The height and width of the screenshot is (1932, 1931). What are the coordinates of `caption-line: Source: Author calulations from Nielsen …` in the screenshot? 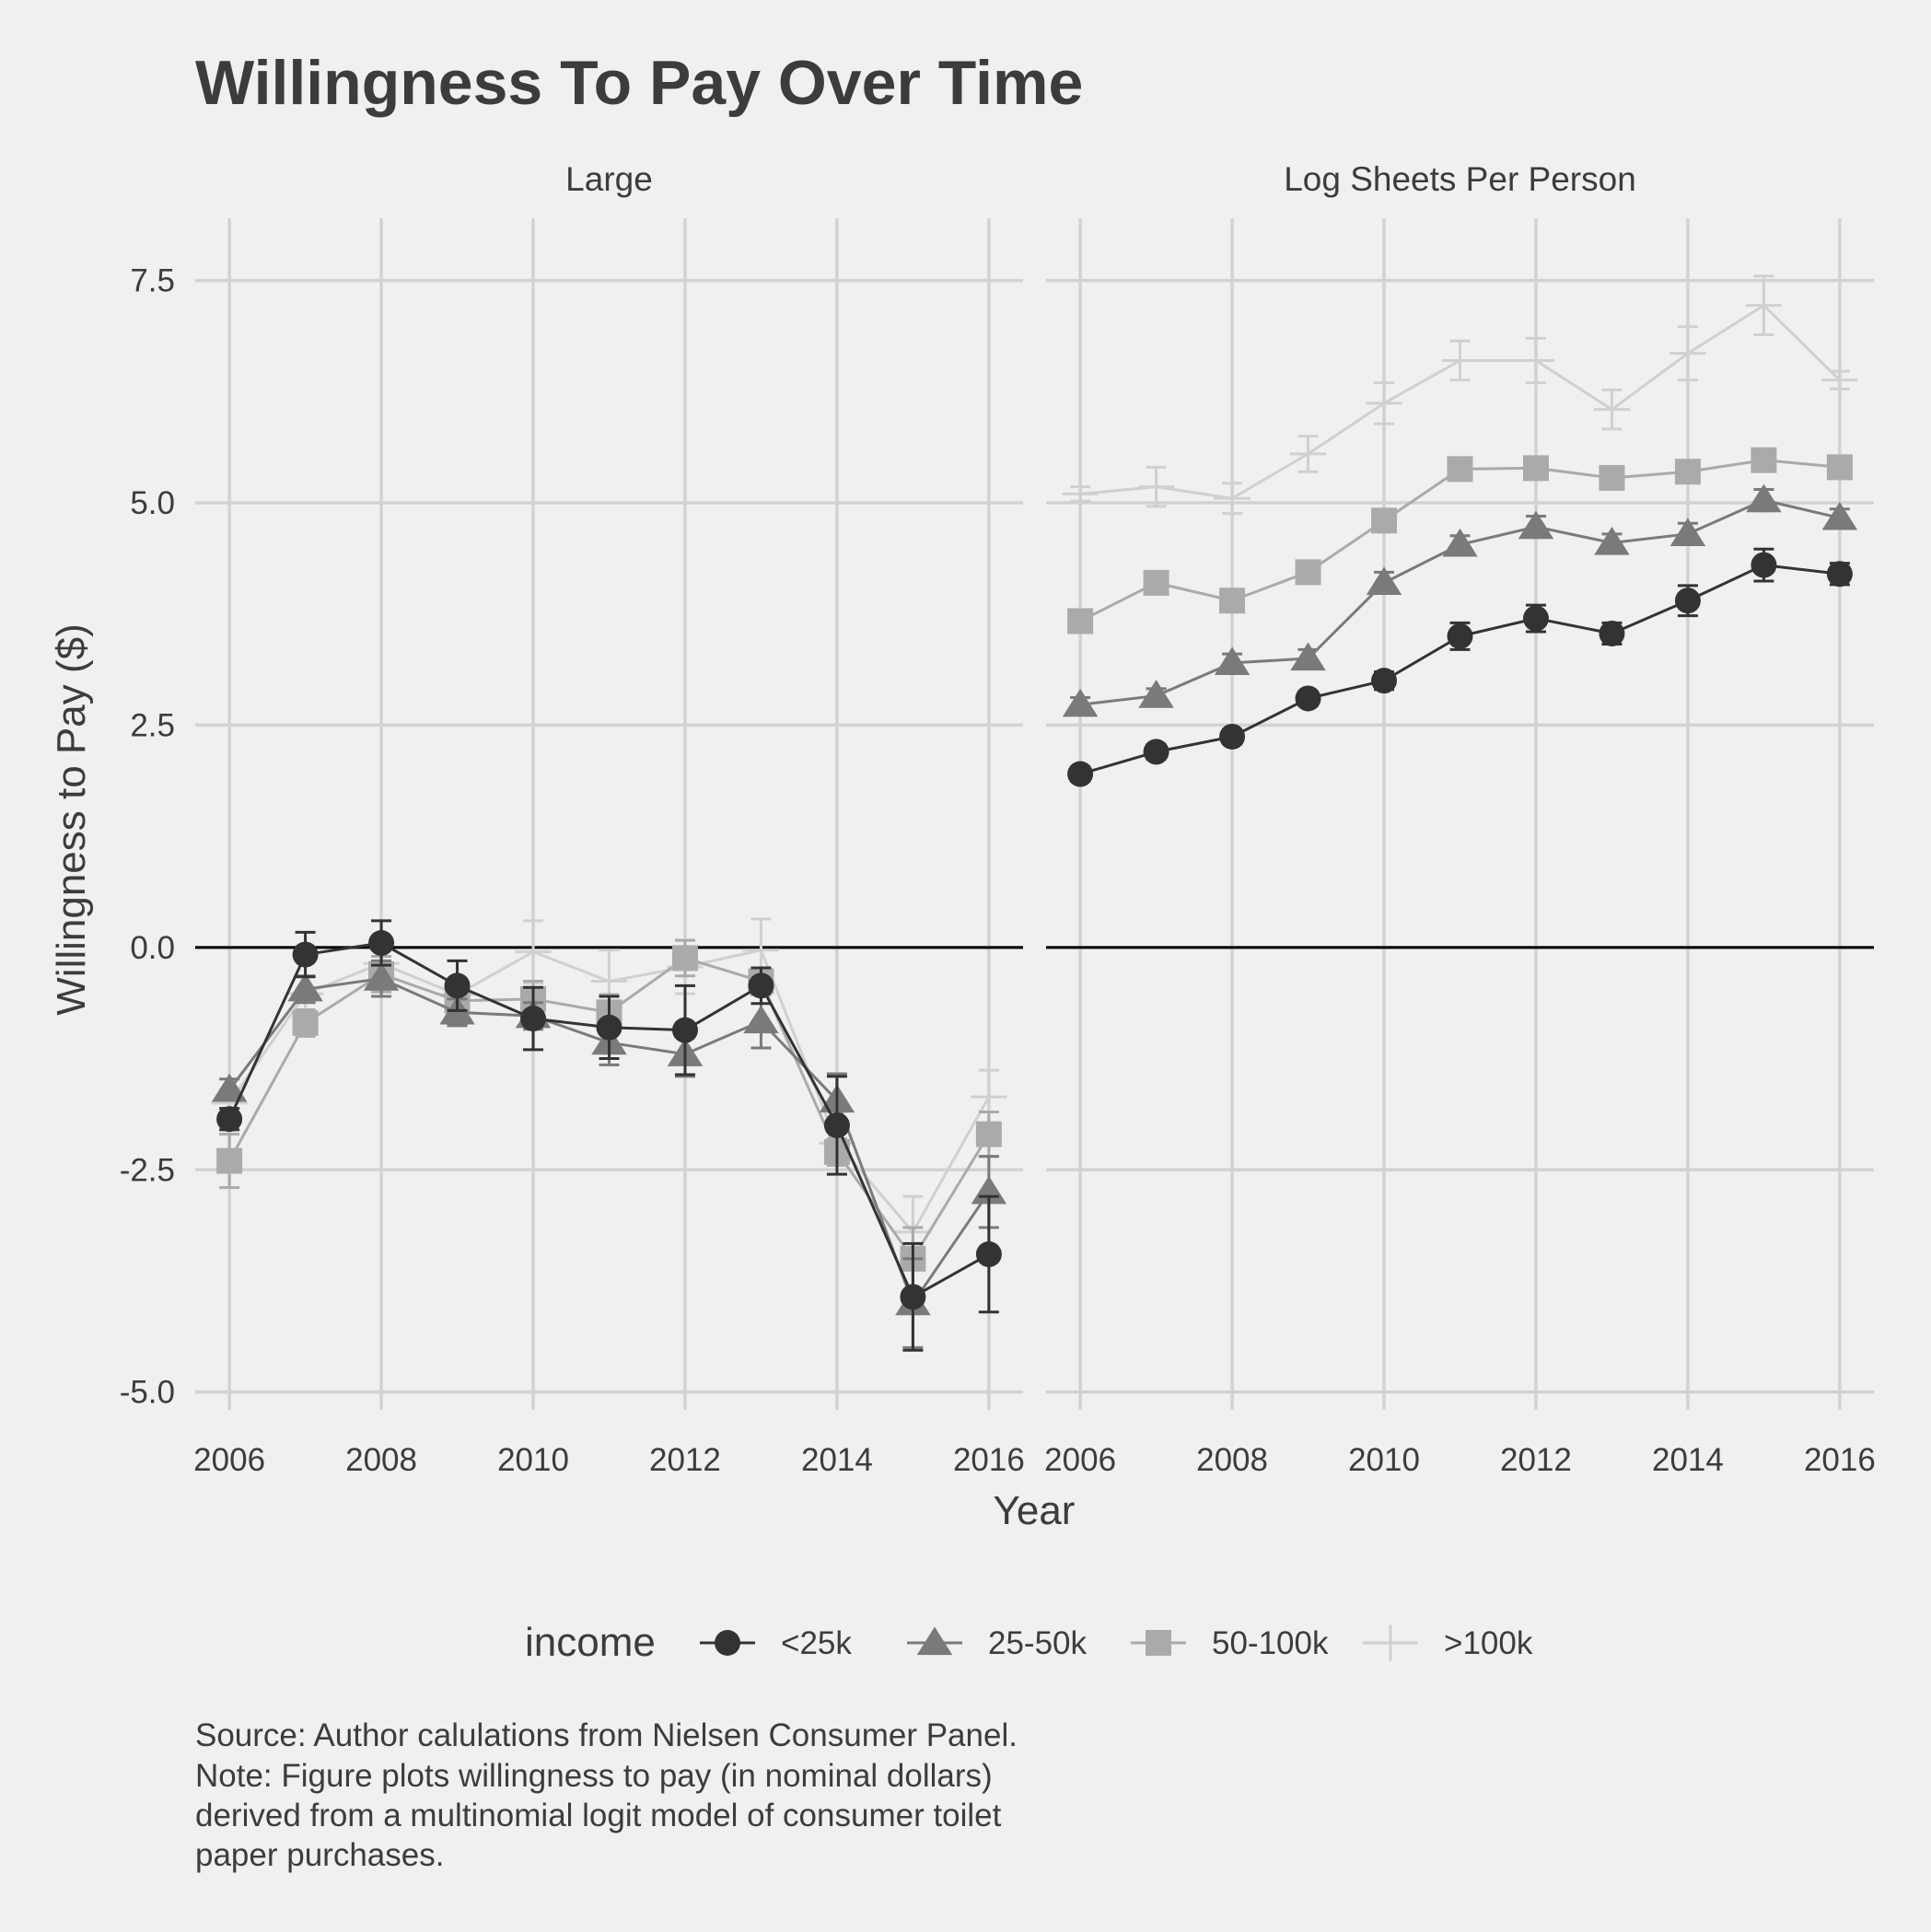 It's located at (606, 1735).